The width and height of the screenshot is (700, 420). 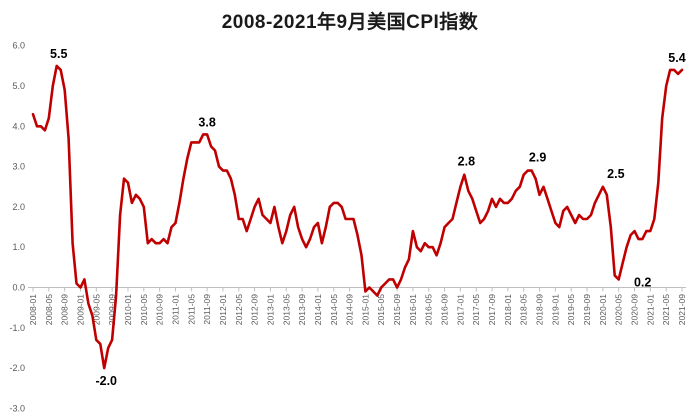 I want to click on x-tick-label: 2021-05, so click(x=666, y=309).